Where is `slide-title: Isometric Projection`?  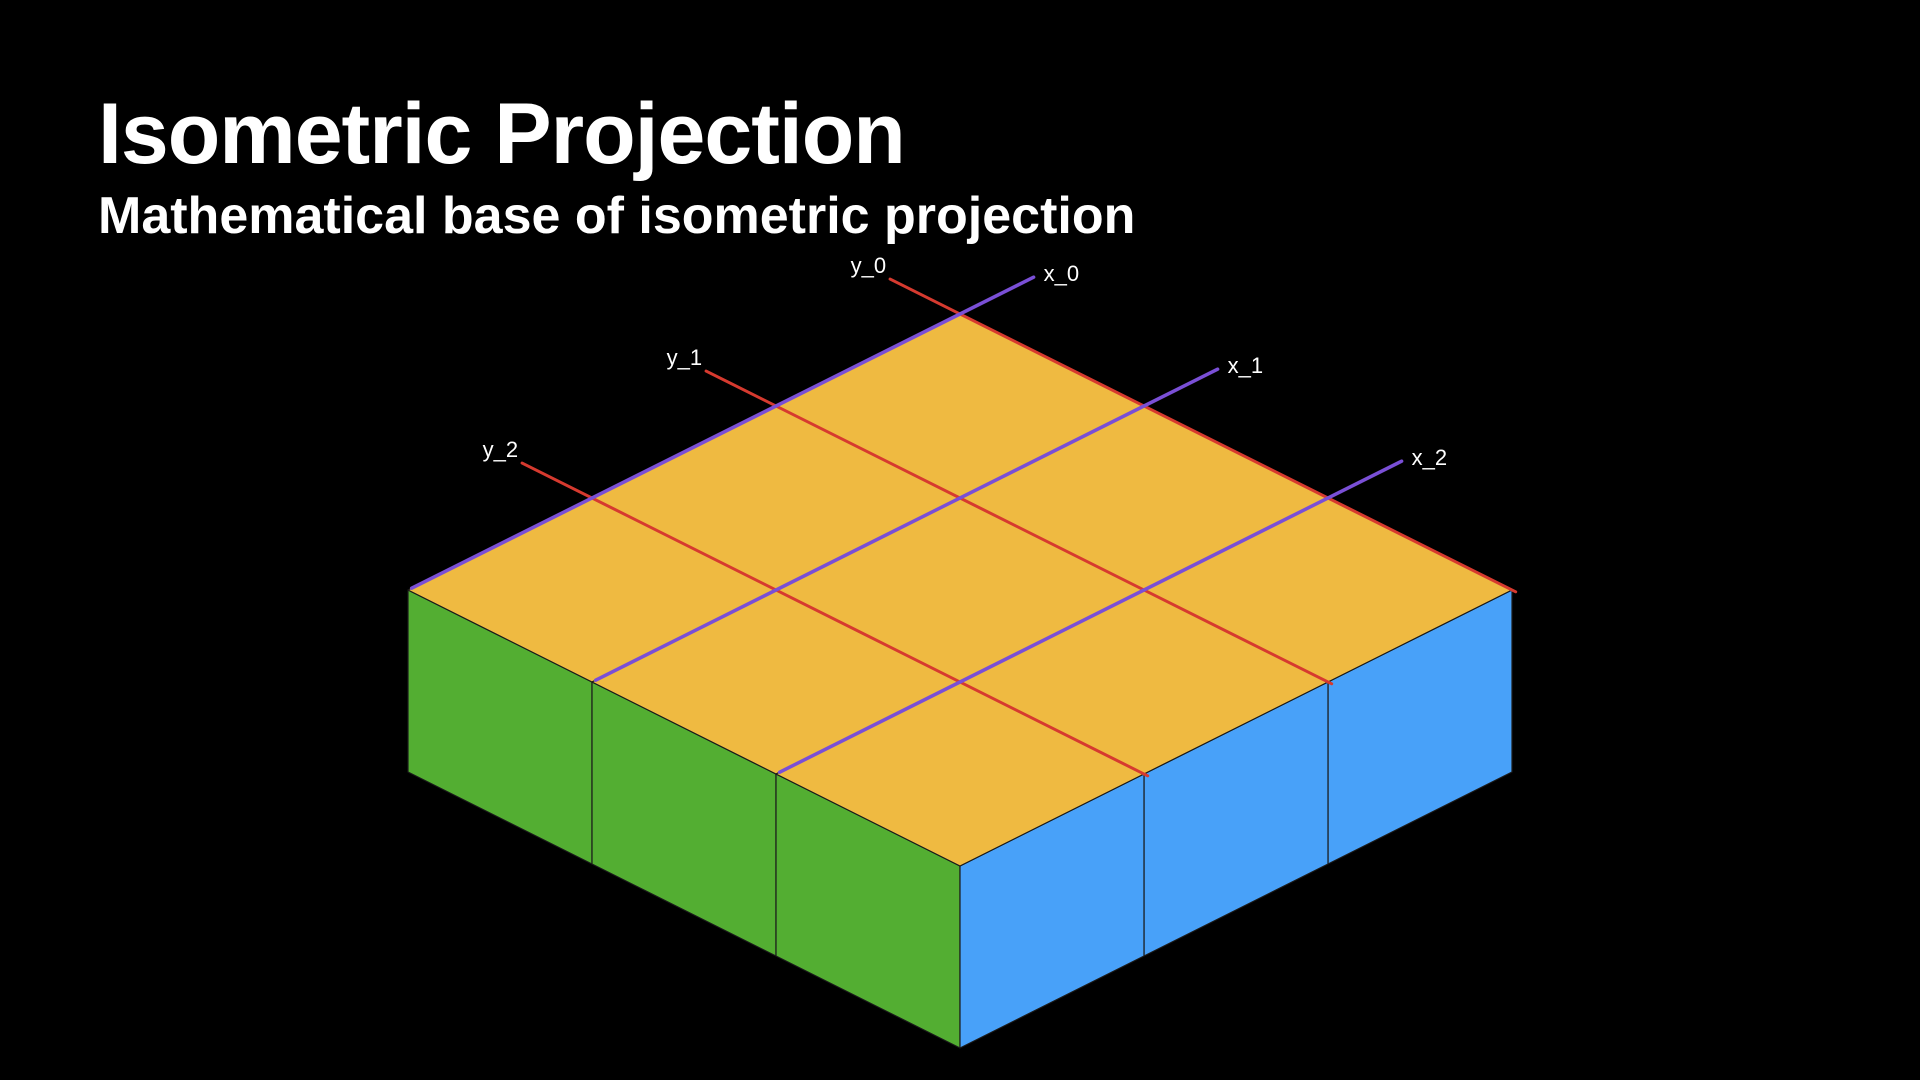 slide-title: Isometric Projection is located at coordinates (502, 134).